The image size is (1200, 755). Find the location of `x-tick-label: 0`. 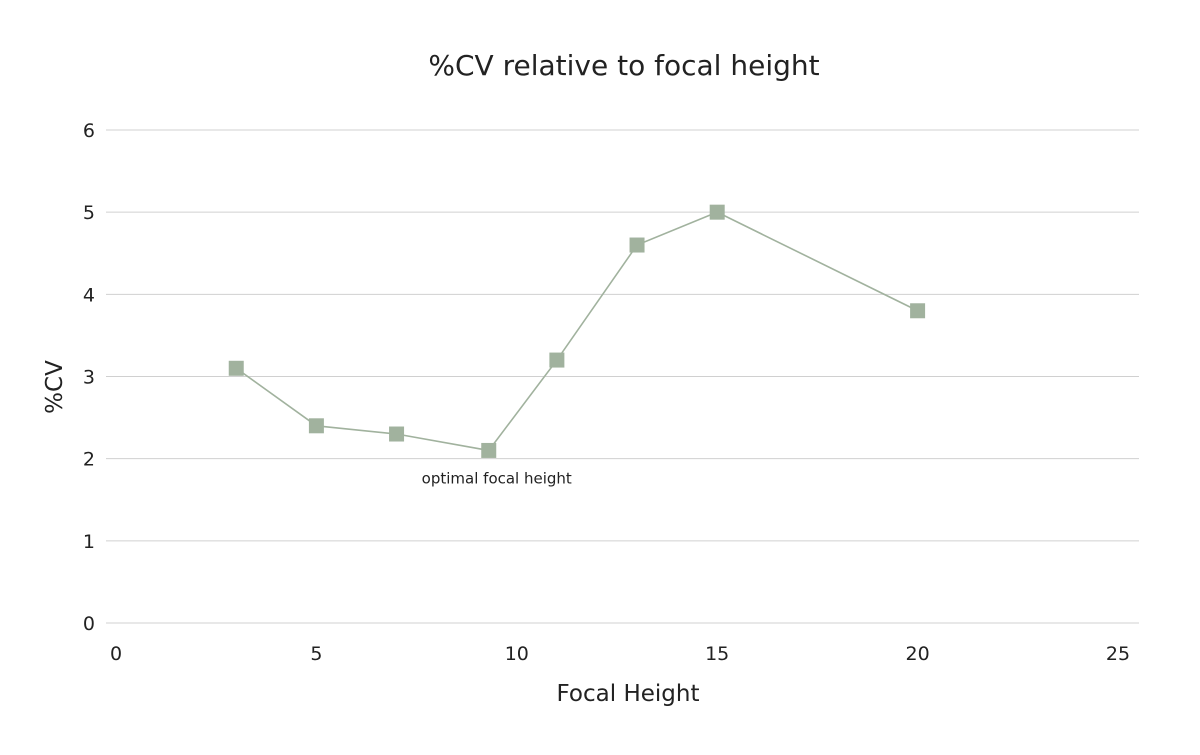

x-tick-label: 0 is located at coordinates (116, 654).